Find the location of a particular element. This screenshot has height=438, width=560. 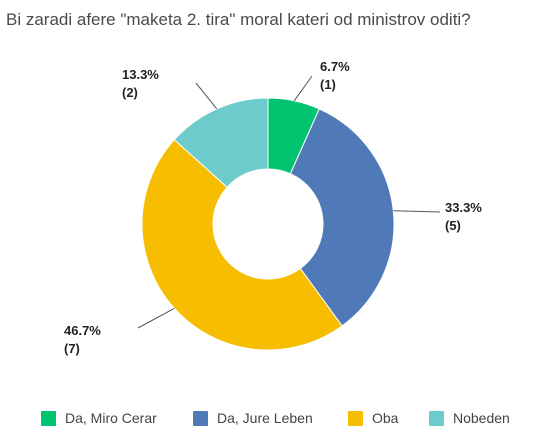

legend-label: Nobeden is located at coordinates (481, 418).